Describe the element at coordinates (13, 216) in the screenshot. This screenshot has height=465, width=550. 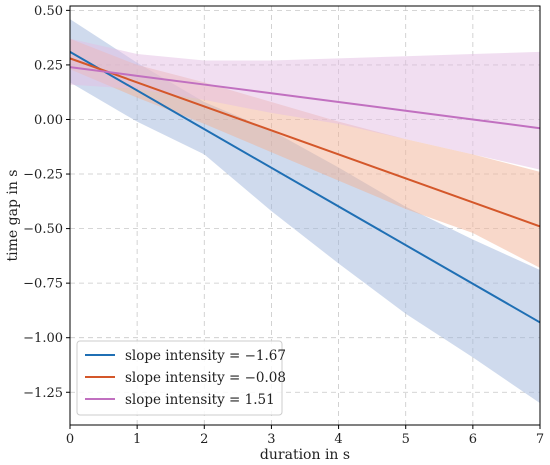
I see `y-axis-title: time gap in s` at that location.